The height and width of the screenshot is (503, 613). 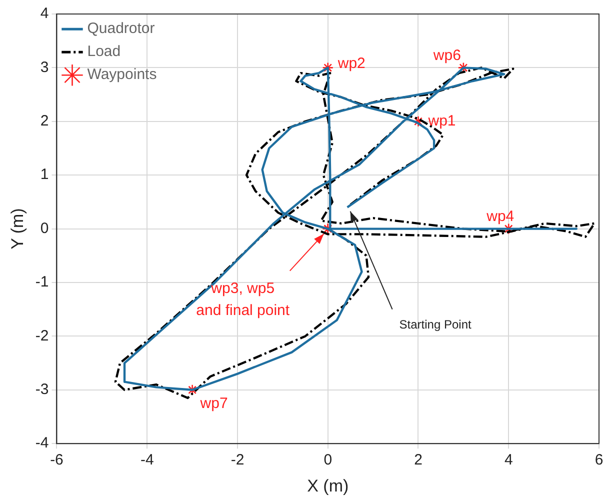 I want to click on y-tick-label: 2, so click(x=44, y=121).